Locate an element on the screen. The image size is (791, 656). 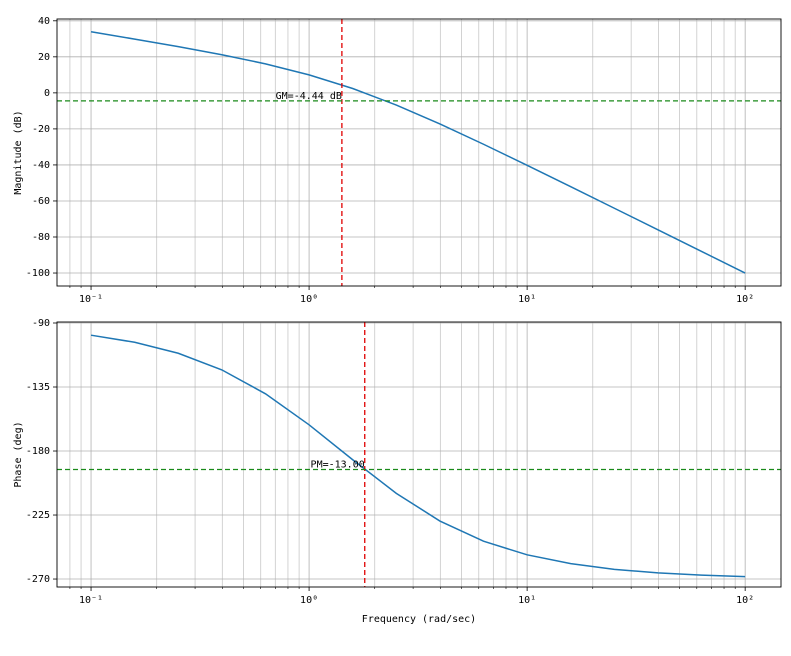
y-tick-label: -60 is located at coordinates (41, 201).